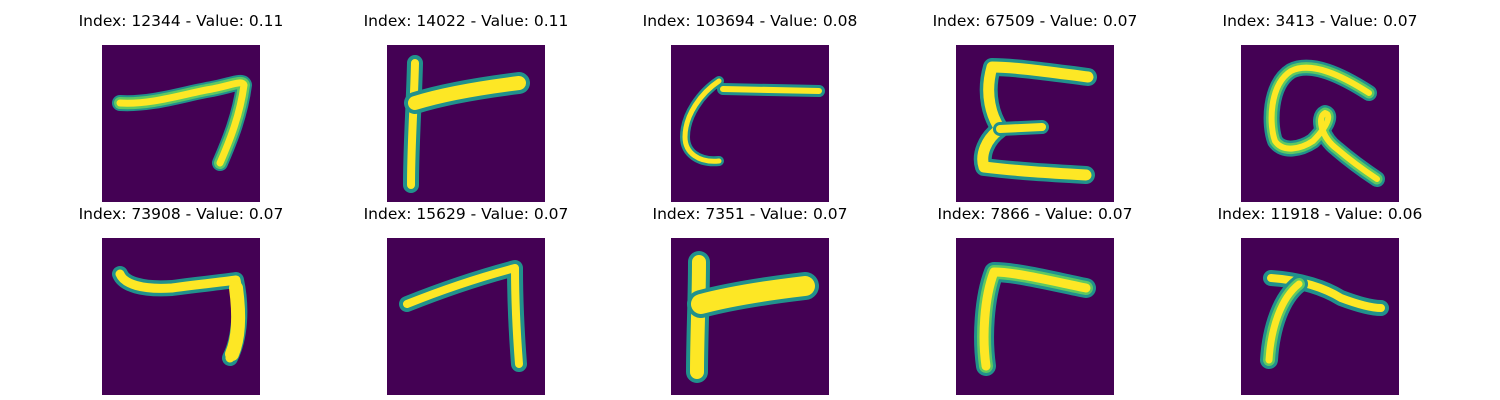  I want to click on panel-4: Index: 67509 - Value: 0.07, so click(1035, 107).